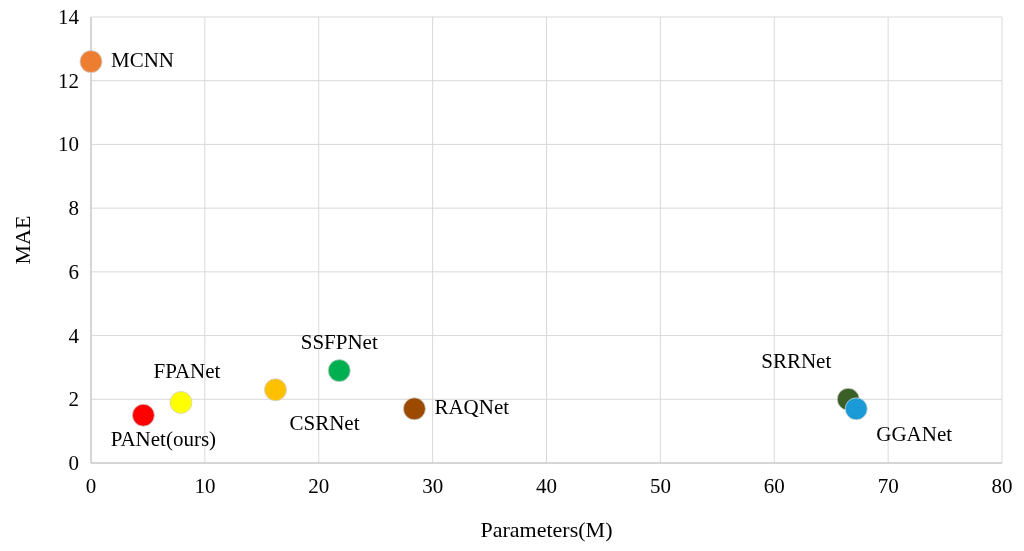 This screenshot has height=551, width=1024. What do you see at coordinates (1002, 486) in the screenshot?
I see `x-tick-label: 80` at bounding box center [1002, 486].